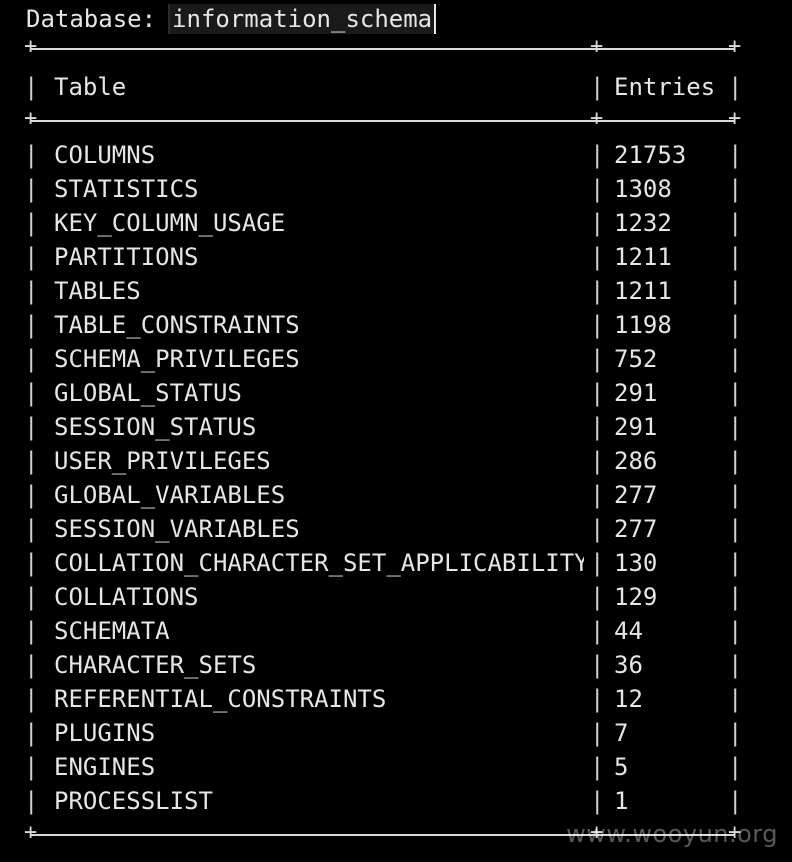 The height and width of the screenshot is (862, 792). What do you see at coordinates (384, 325) in the screenshot?
I see `table-row: | TABLE_CONSTRAINTS | 1198 |` at bounding box center [384, 325].